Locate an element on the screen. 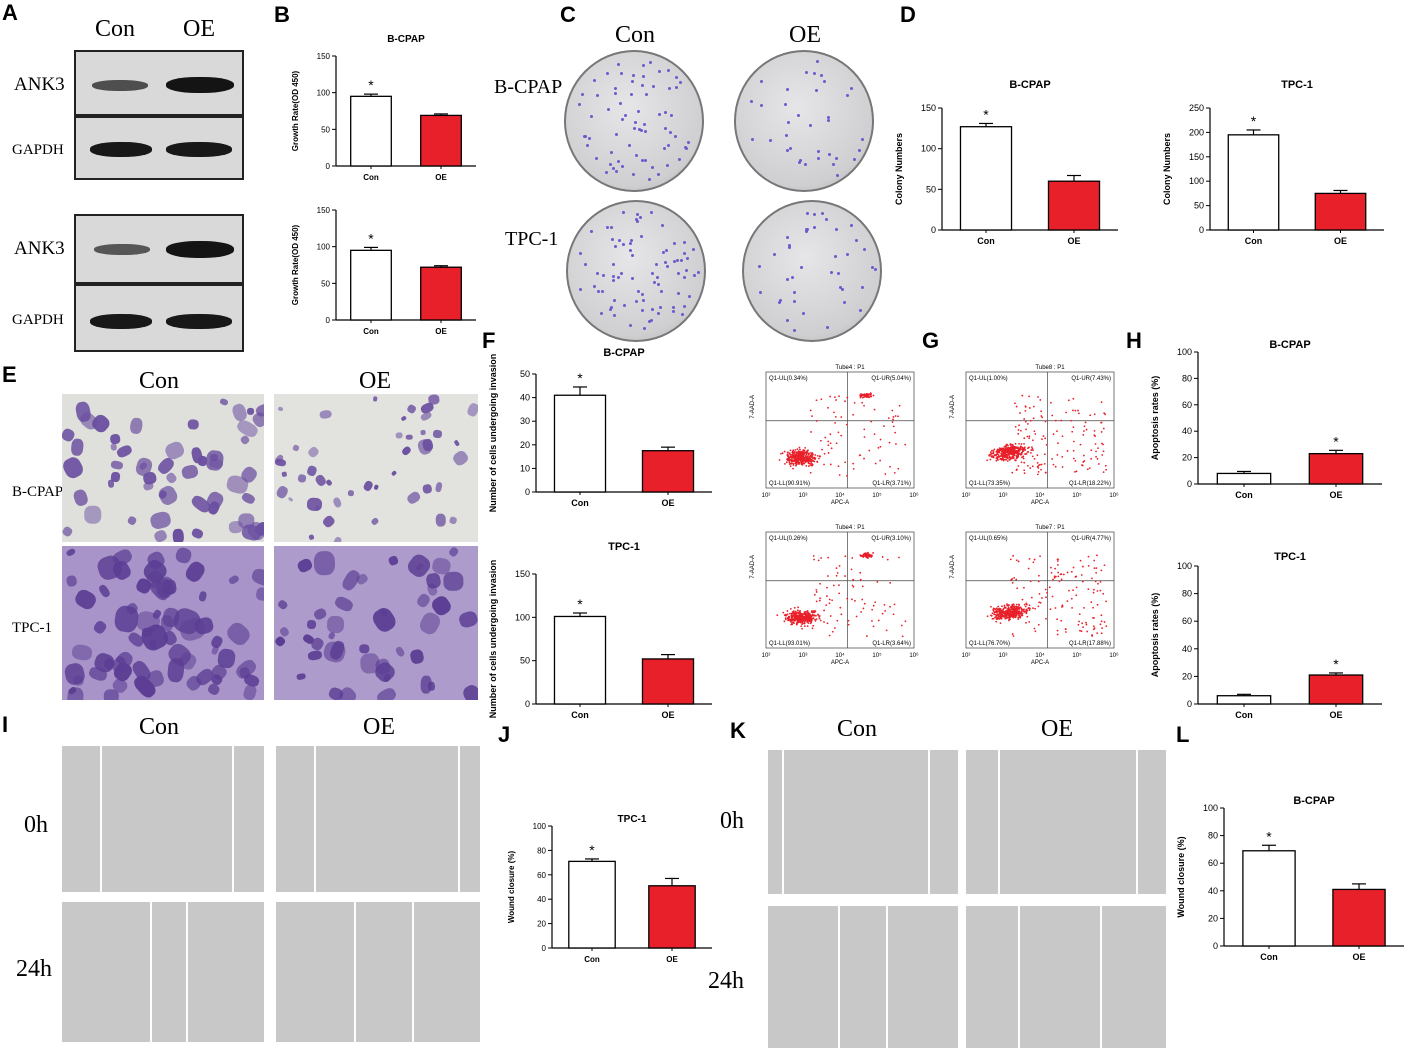 The image size is (1428, 1052). woundI-header-con: Con is located at coordinates (158, 727).